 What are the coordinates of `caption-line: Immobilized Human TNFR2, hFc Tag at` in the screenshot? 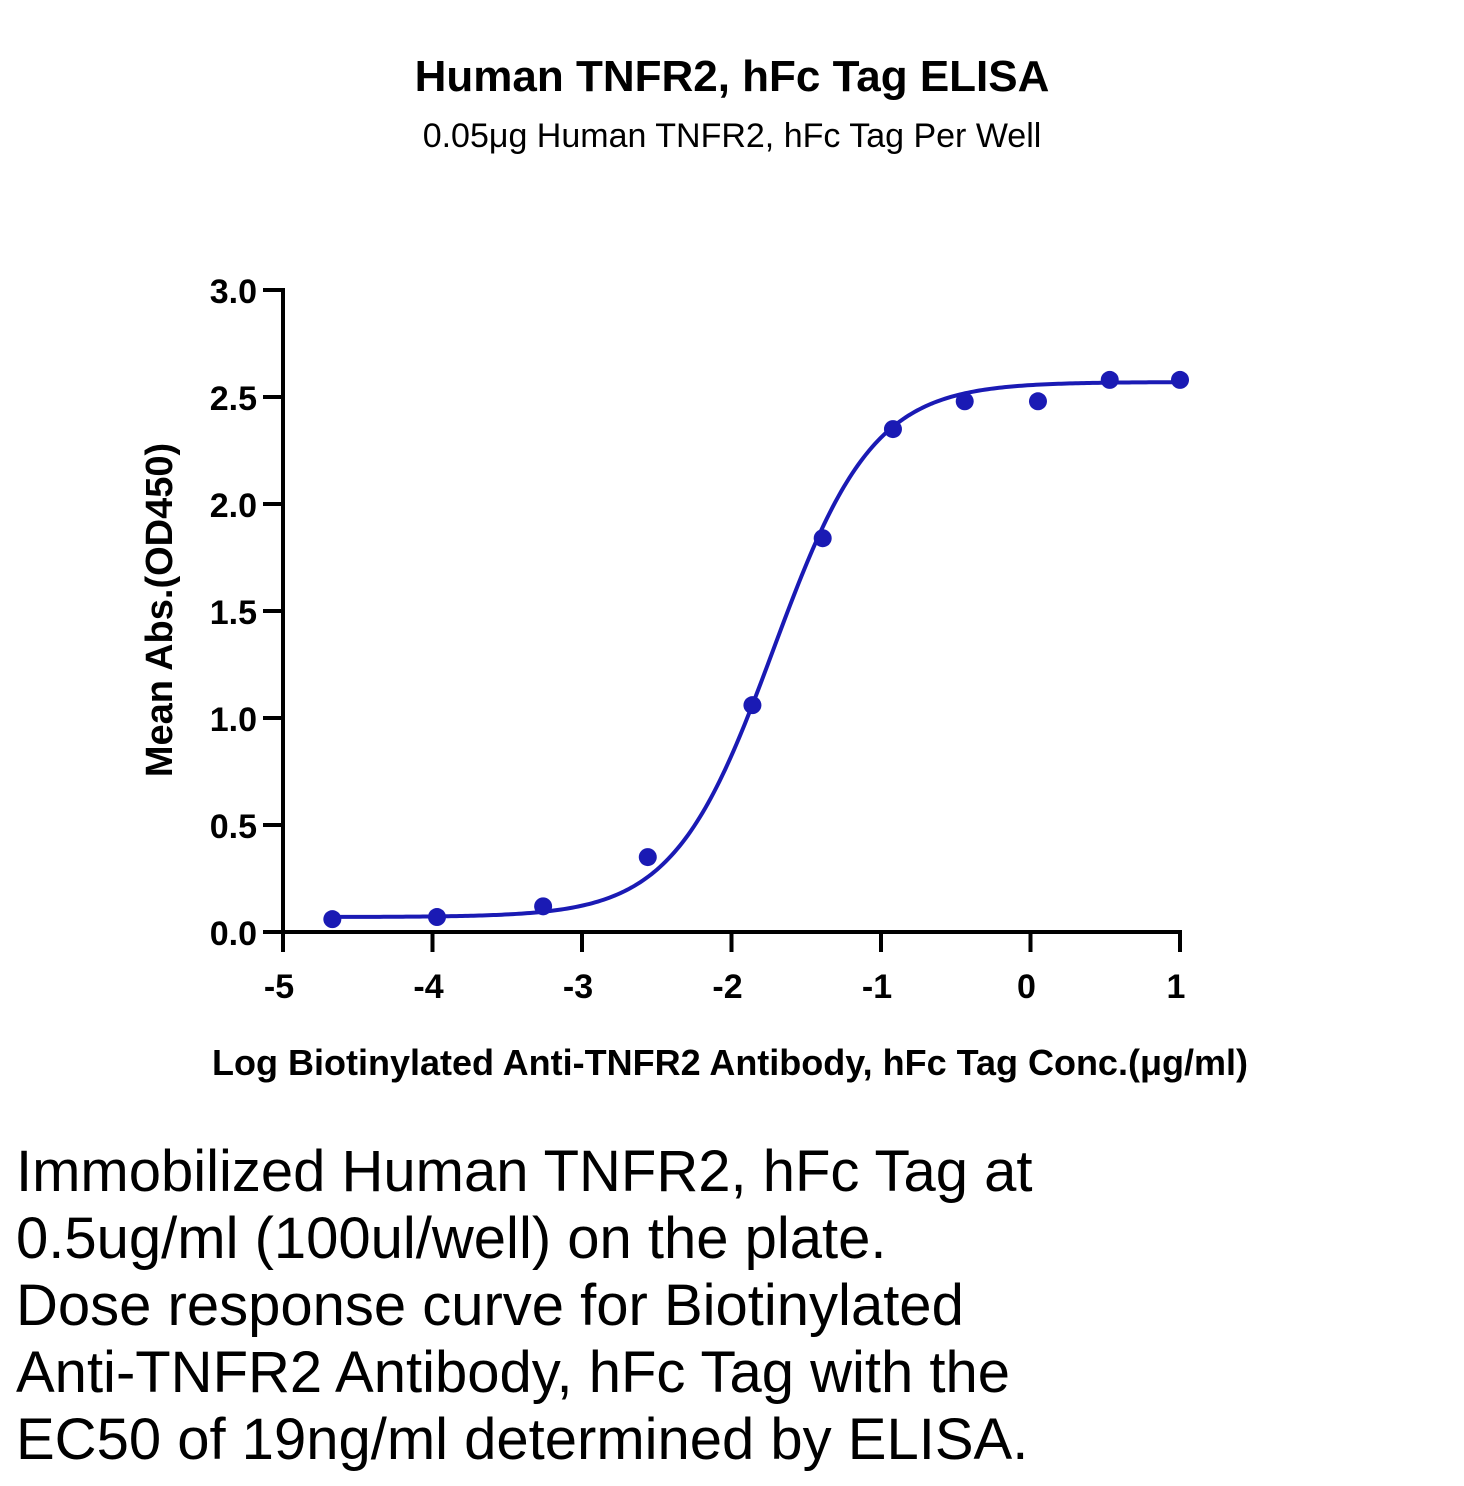 It's located at (524, 1171).